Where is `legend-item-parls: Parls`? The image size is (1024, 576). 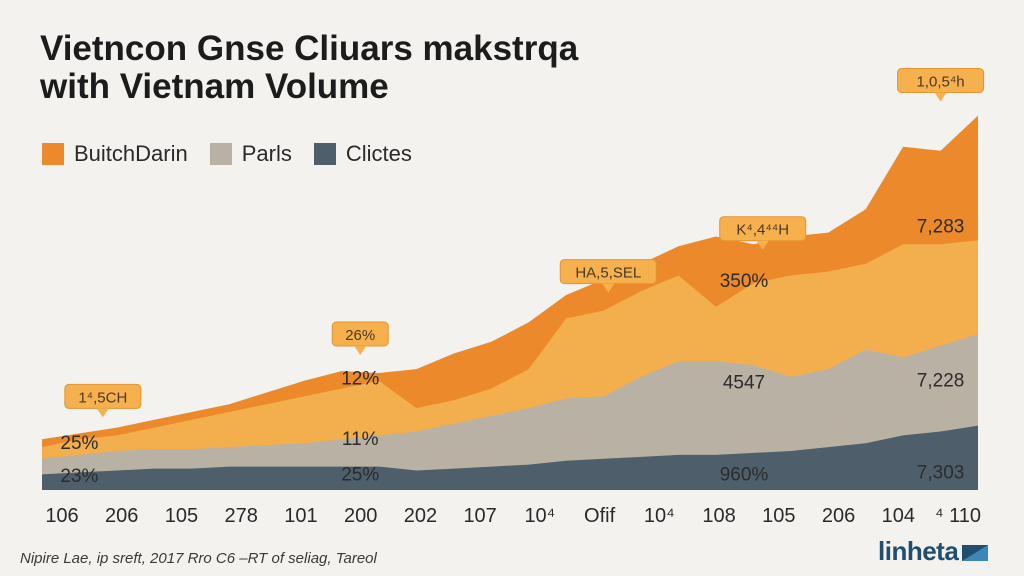 legend-item-parls: Parls is located at coordinates (250, 154).